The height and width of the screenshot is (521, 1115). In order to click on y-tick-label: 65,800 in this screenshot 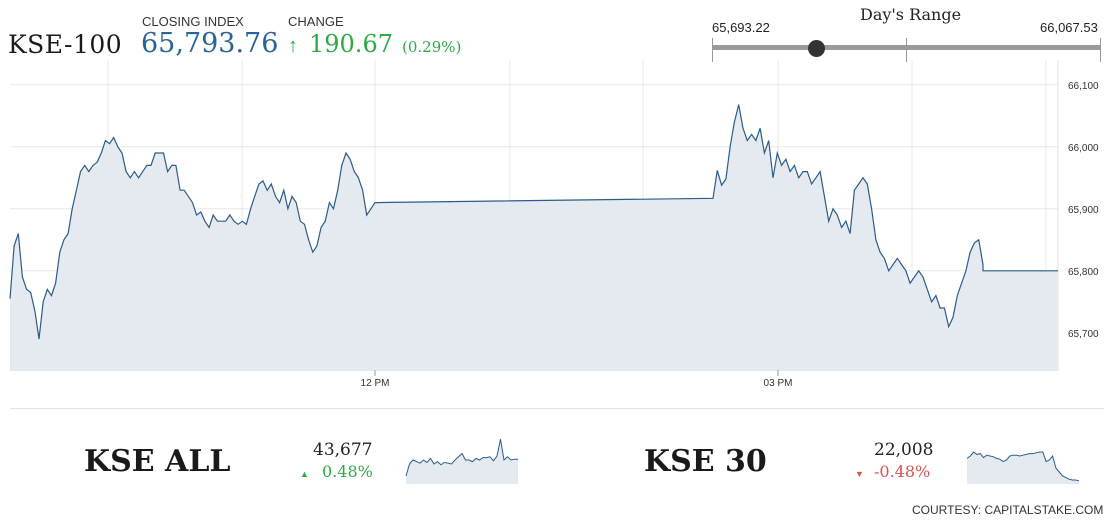, I will do `click(1083, 272)`.